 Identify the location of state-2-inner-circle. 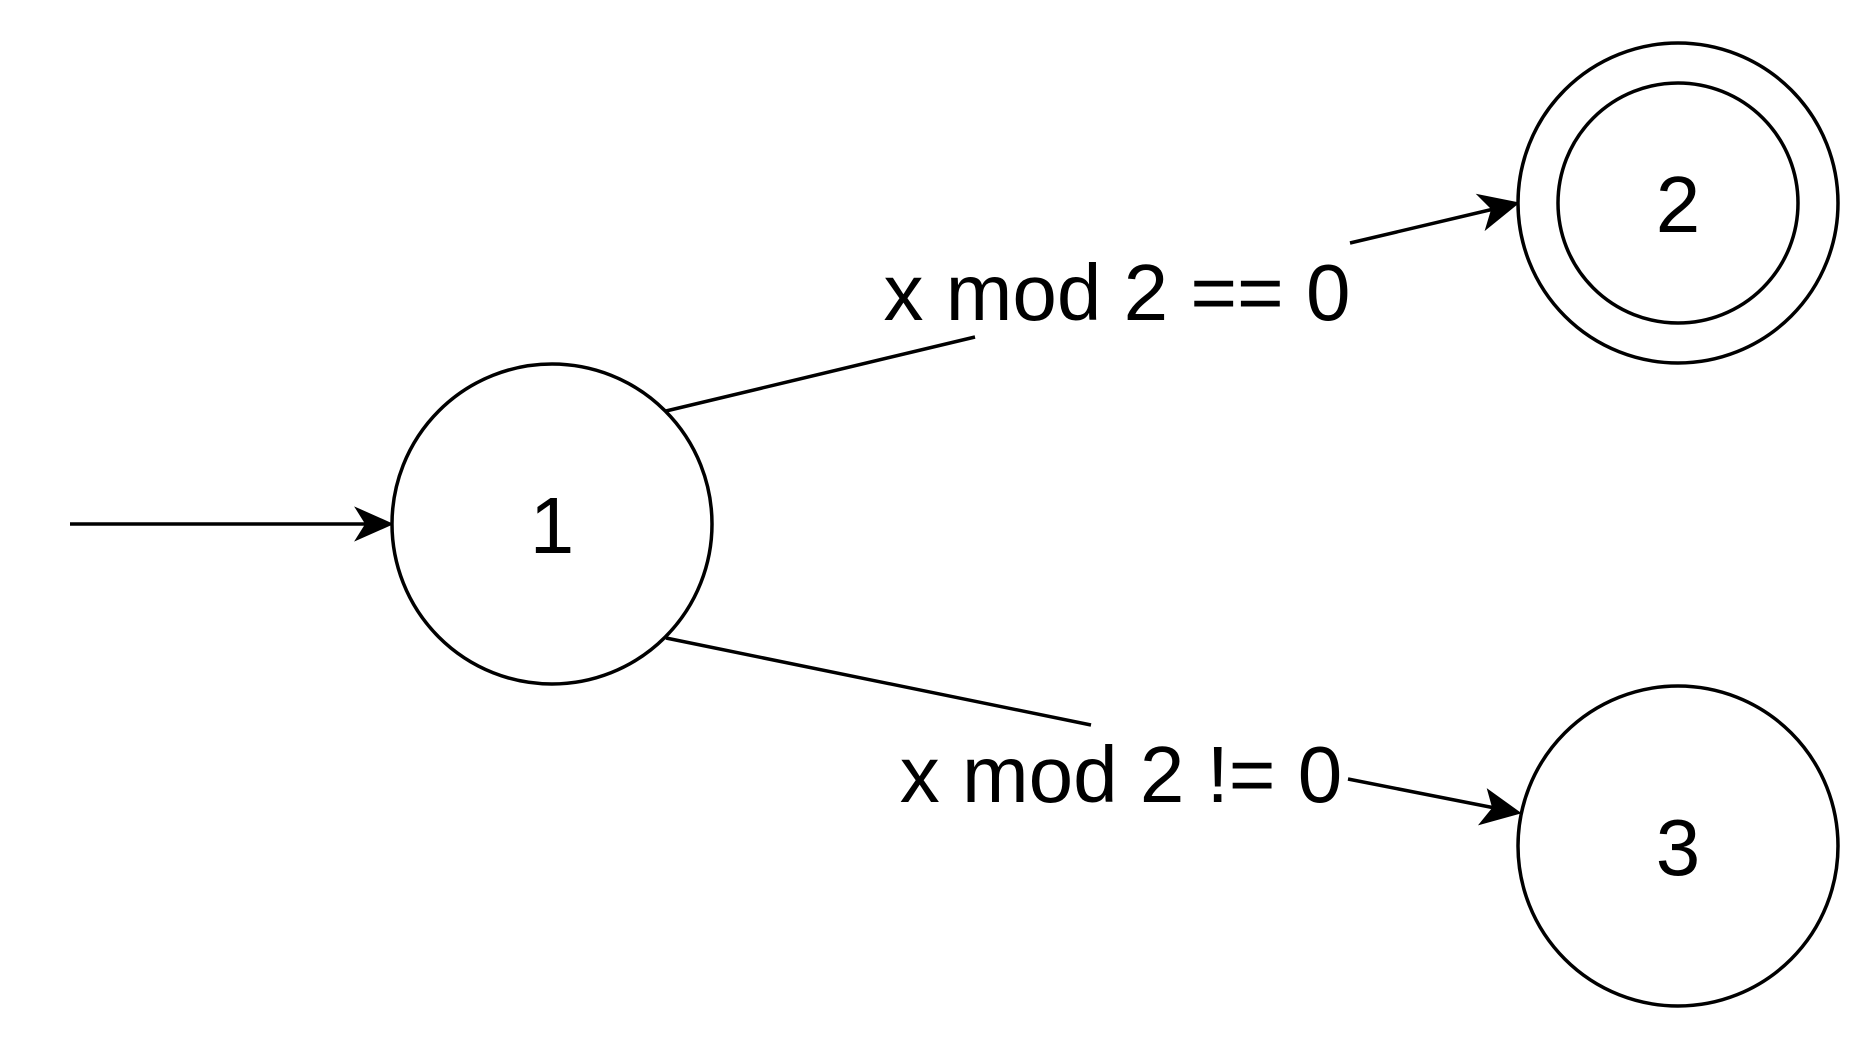
(1678, 203).